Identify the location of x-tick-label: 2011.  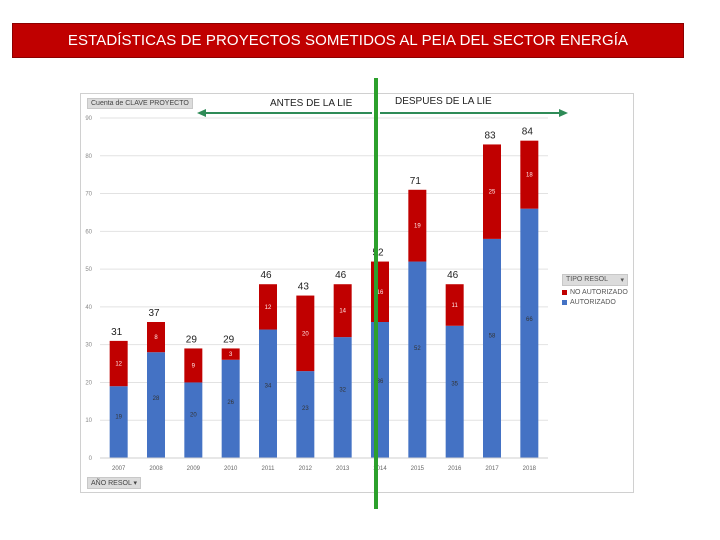
(269, 469).